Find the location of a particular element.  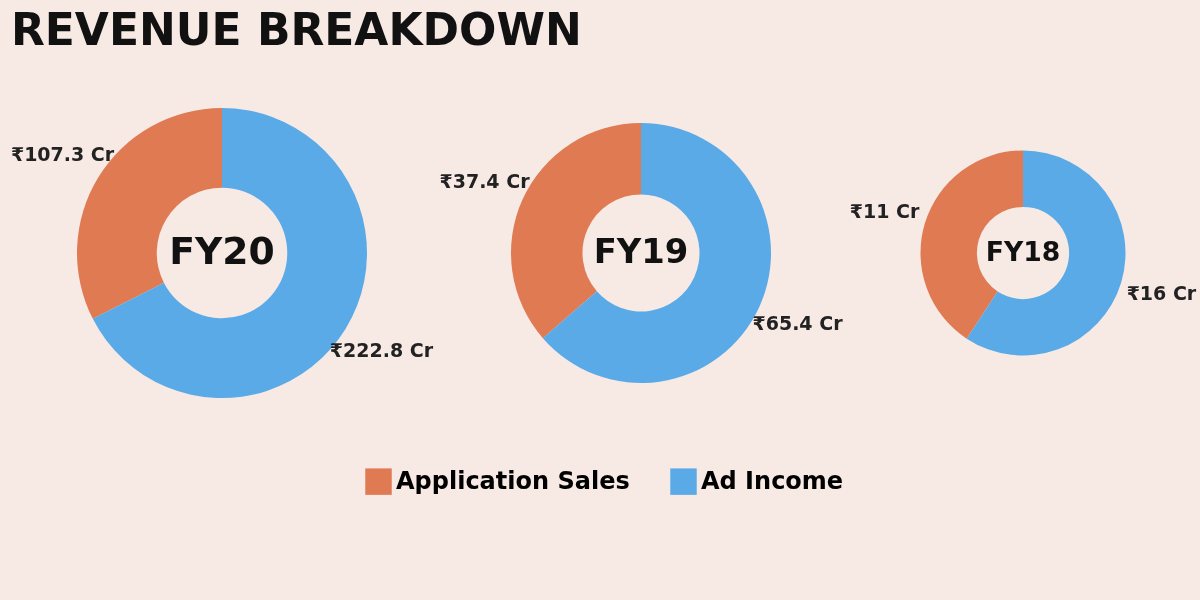

data-label: ₹107.3 Cr is located at coordinates (62, 154).